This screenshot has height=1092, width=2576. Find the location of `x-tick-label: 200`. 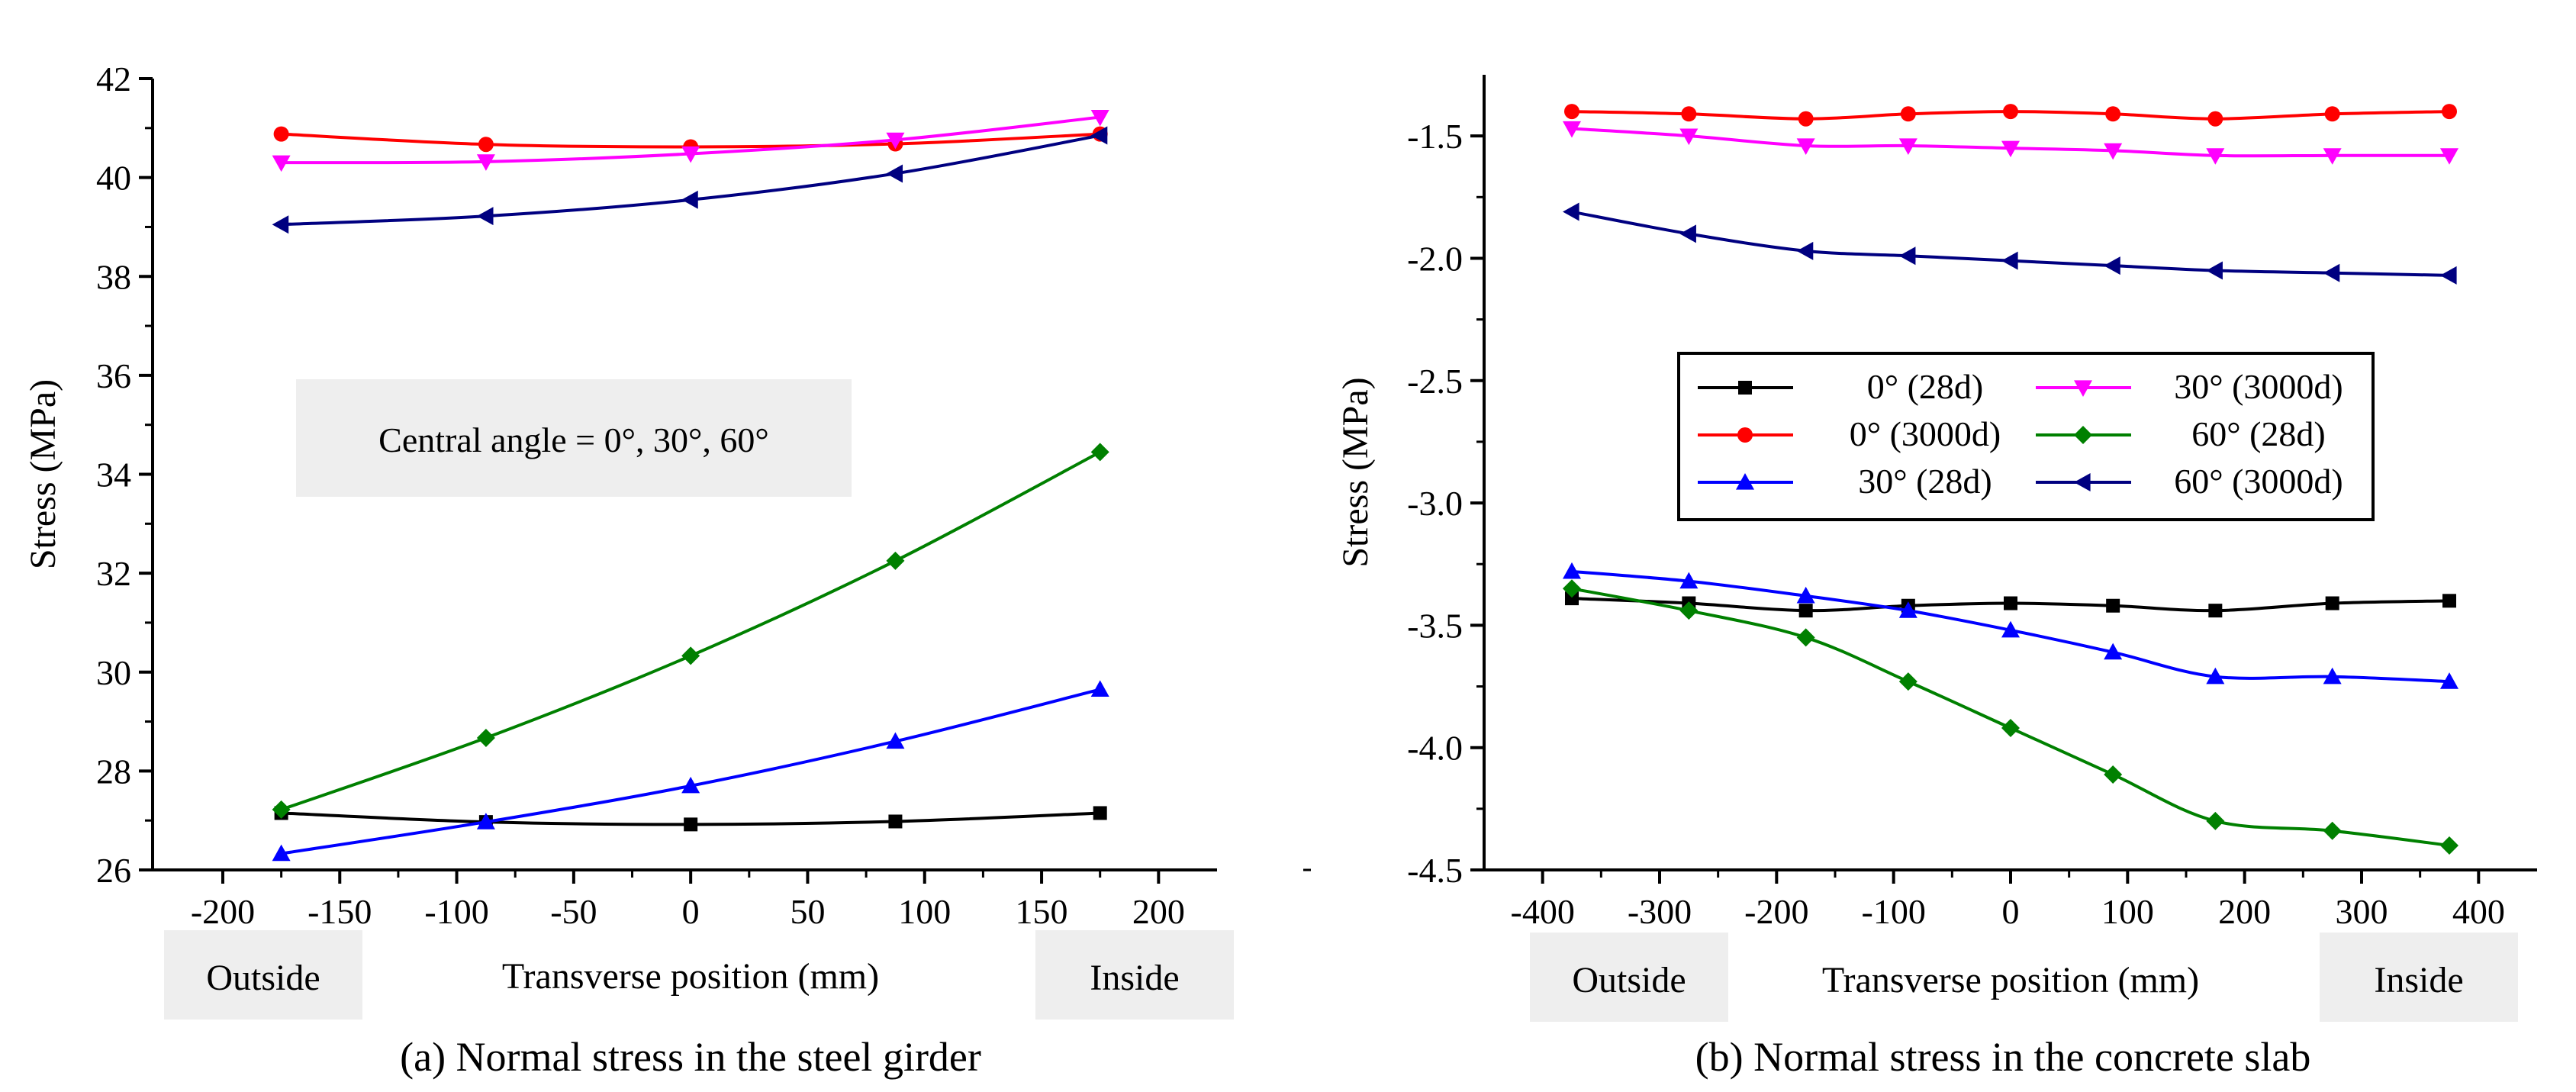

x-tick-label: 200 is located at coordinates (1158, 911).